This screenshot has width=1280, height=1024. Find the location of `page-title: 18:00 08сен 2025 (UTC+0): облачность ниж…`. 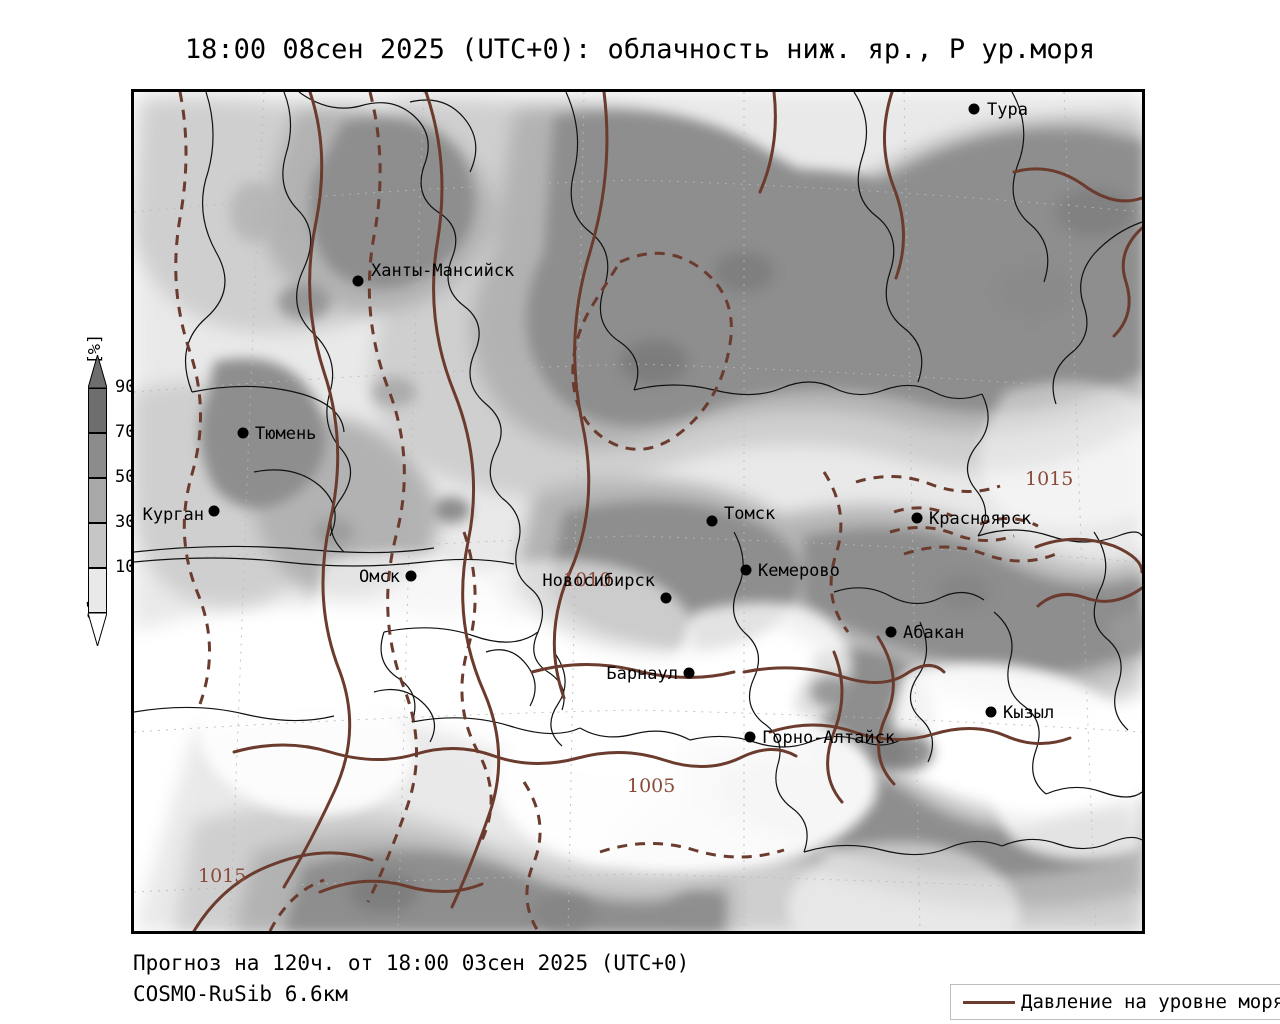

page-title: 18:00 08сен 2025 (UTC+0): облачность ниж… is located at coordinates (640, 49).